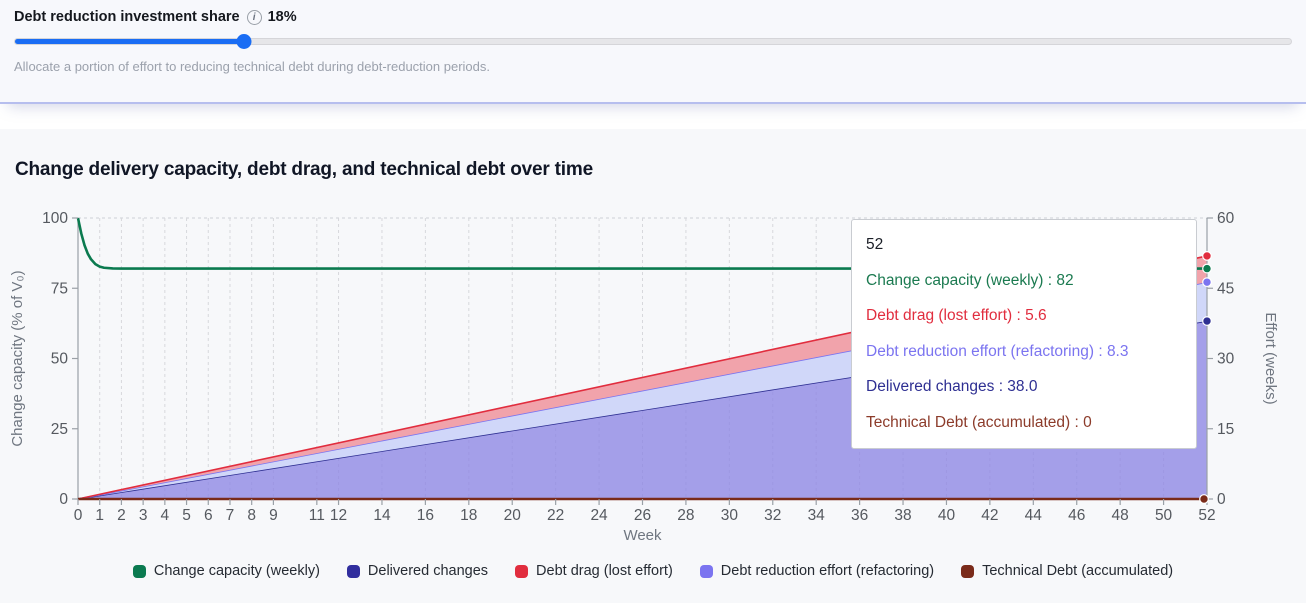 The image size is (1306, 605). Describe the element at coordinates (282, 17) in the screenshot. I see `slider-value: 18%` at that location.